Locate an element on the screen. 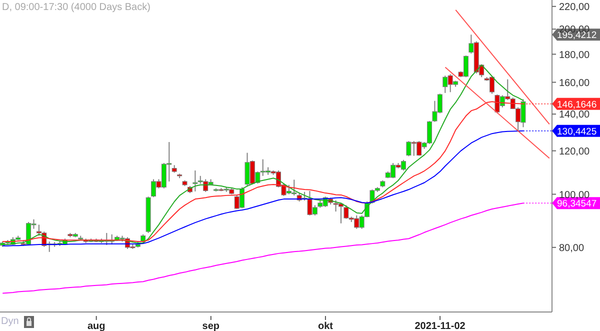  y-tick-label: 120,00 is located at coordinates (574, 152).